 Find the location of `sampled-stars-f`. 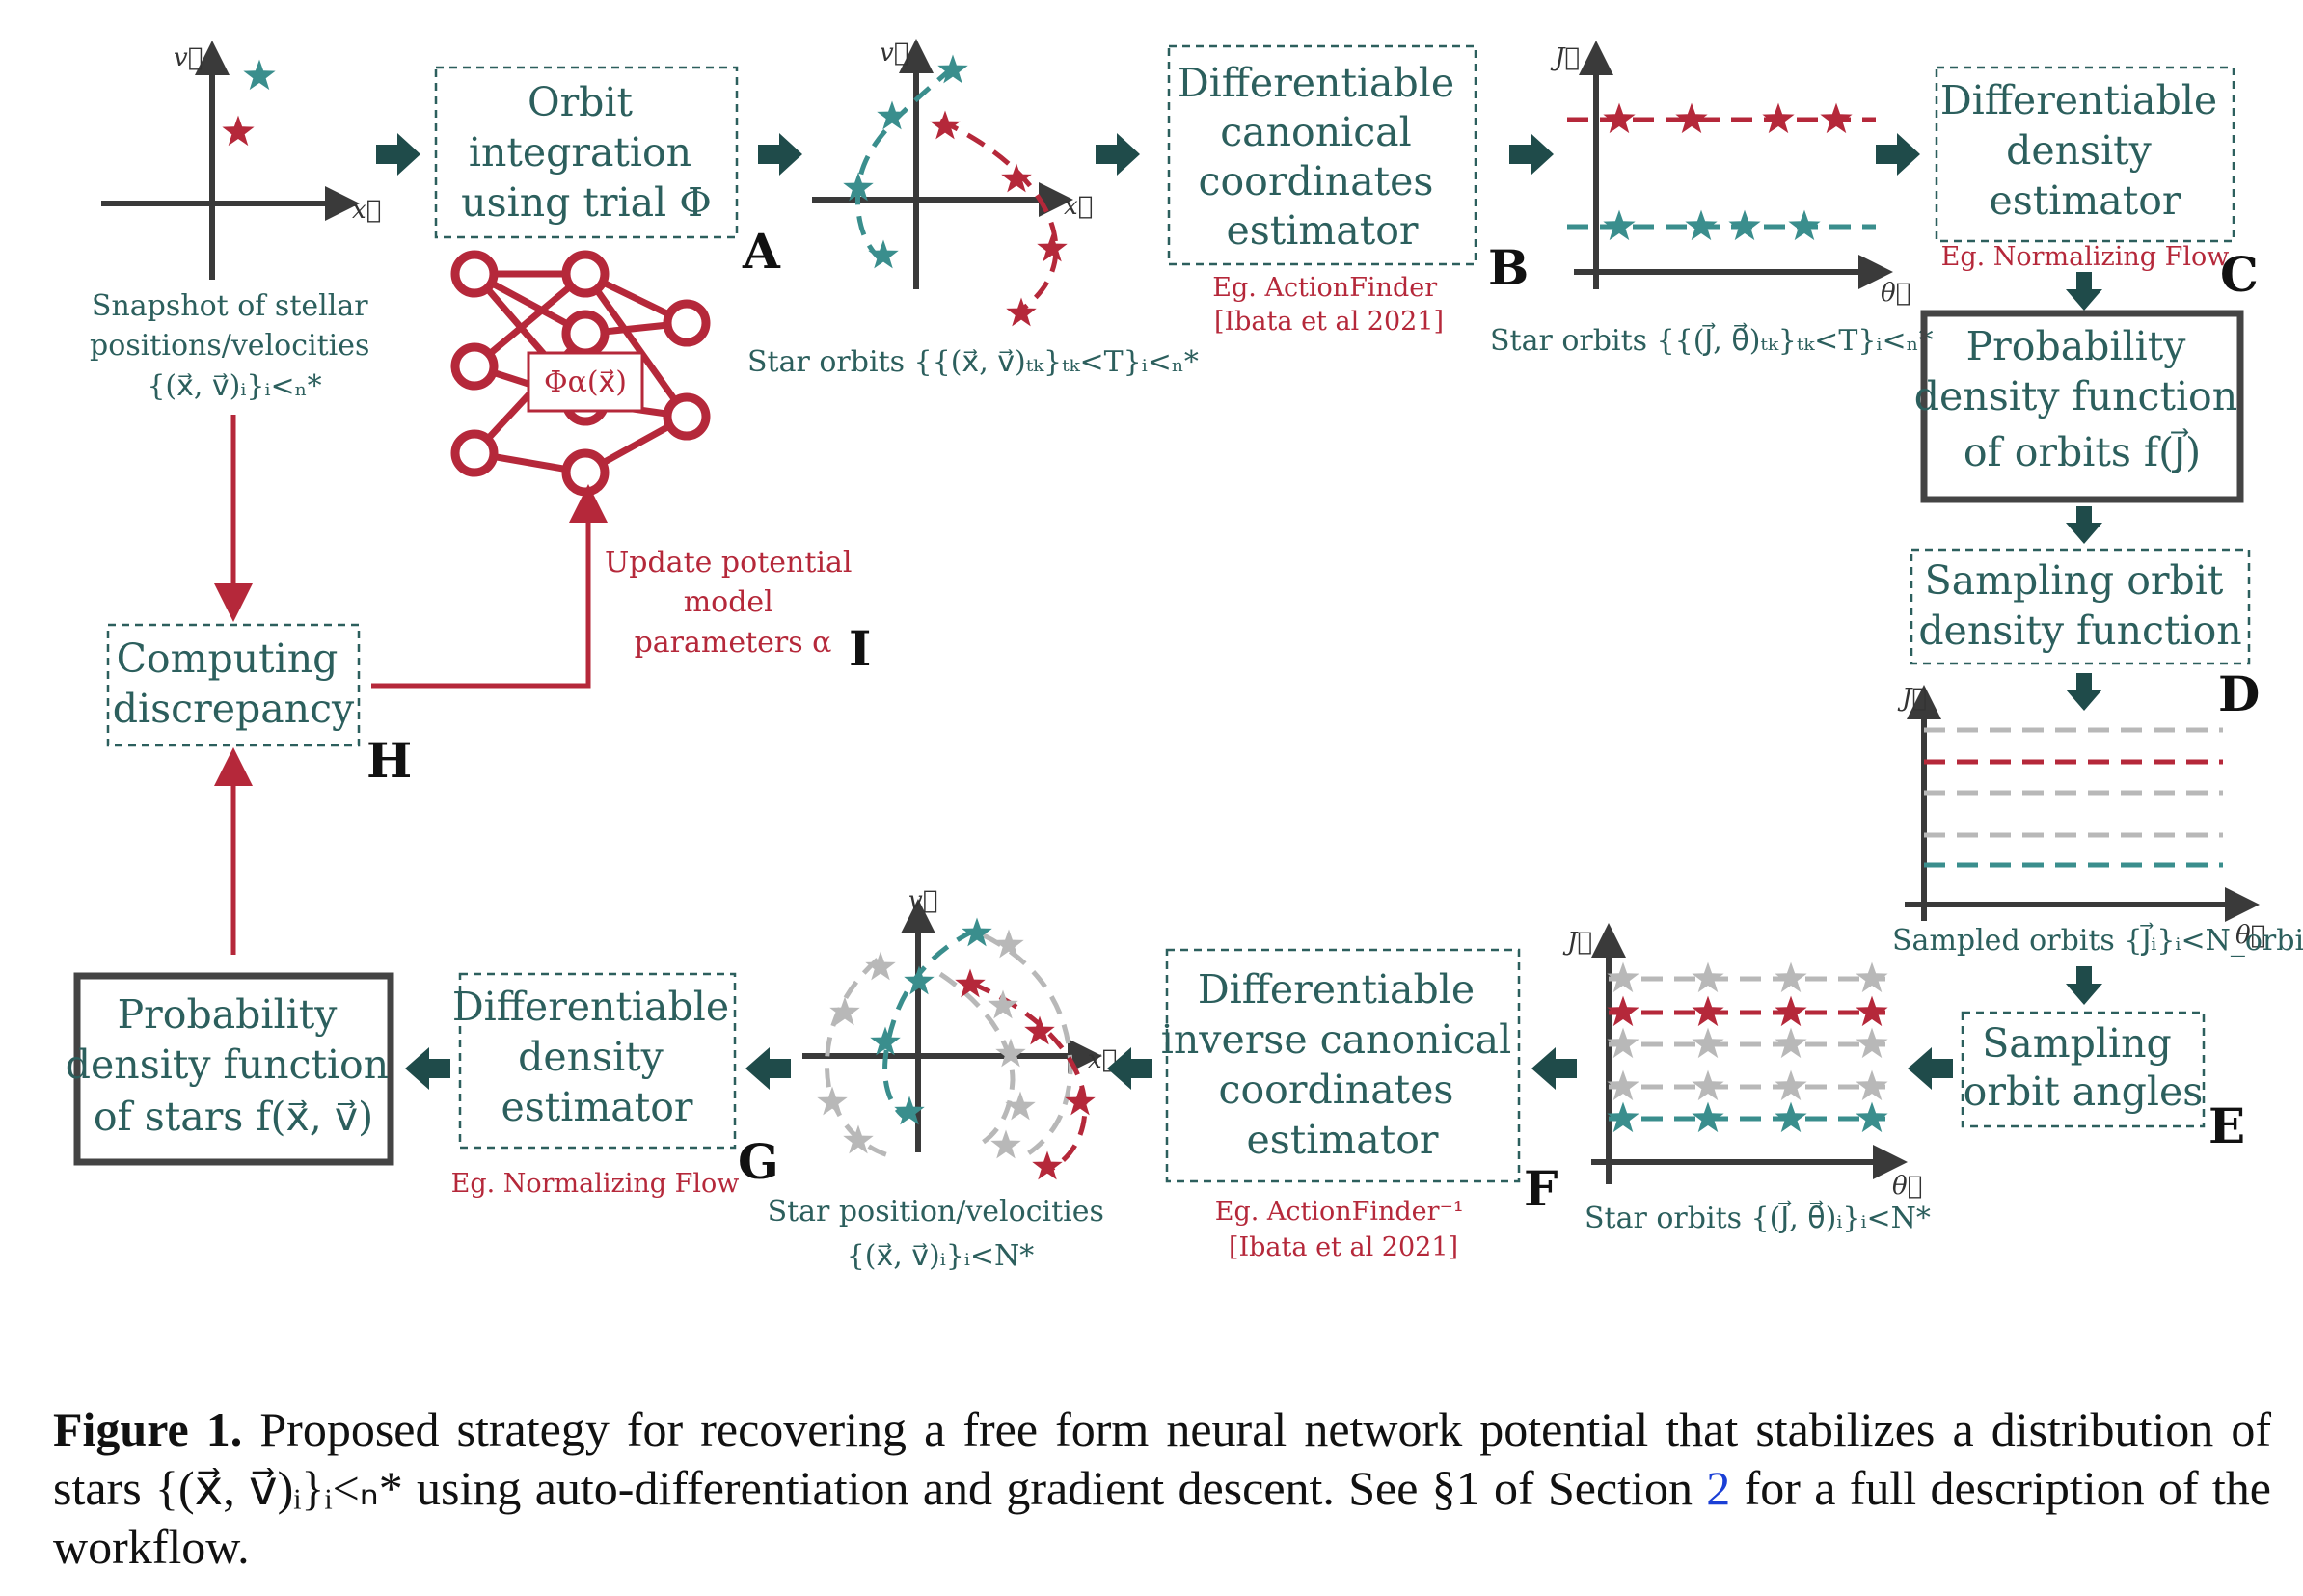

sampled-stars-f is located at coordinates (1747, 1047).